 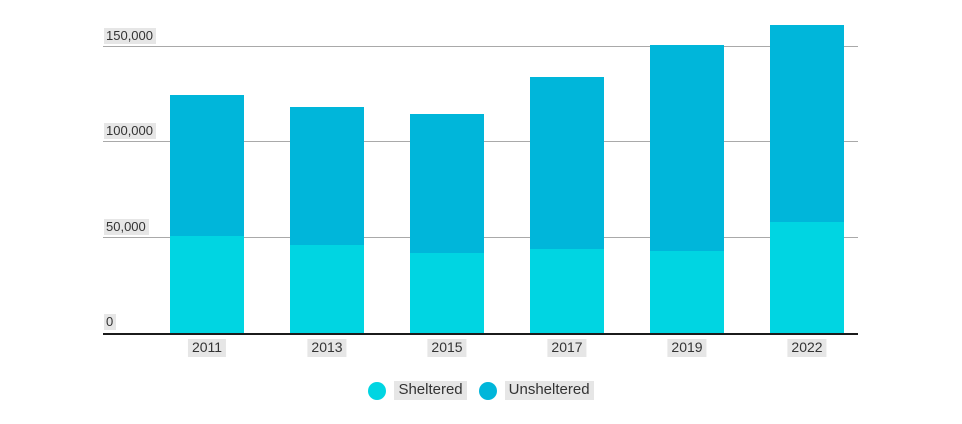 What do you see at coordinates (807, 277) in the screenshot?
I see `bar-segment-sheltered-2022` at bounding box center [807, 277].